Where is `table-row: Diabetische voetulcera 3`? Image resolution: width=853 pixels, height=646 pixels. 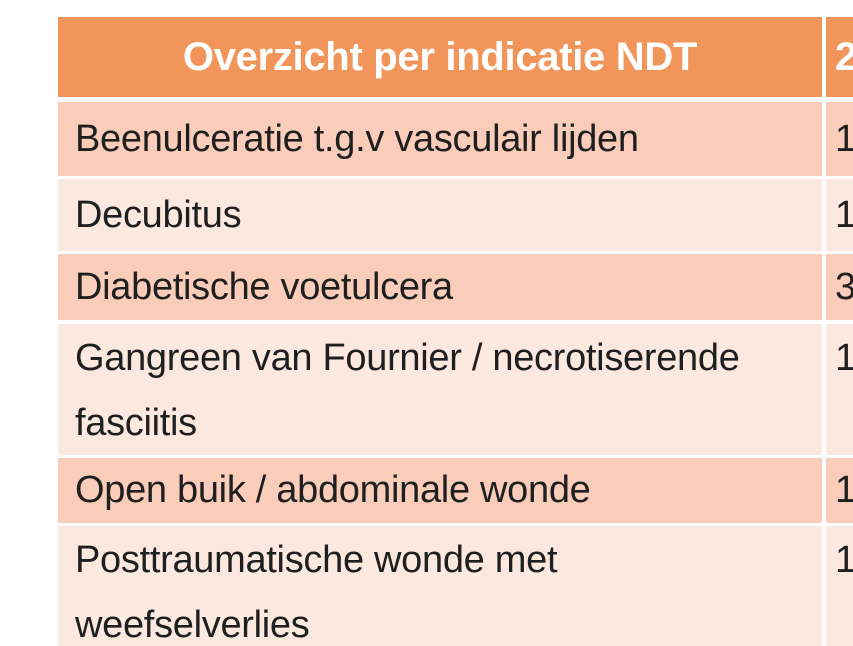 table-row: Diabetische voetulcera 3 is located at coordinates (455, 287).